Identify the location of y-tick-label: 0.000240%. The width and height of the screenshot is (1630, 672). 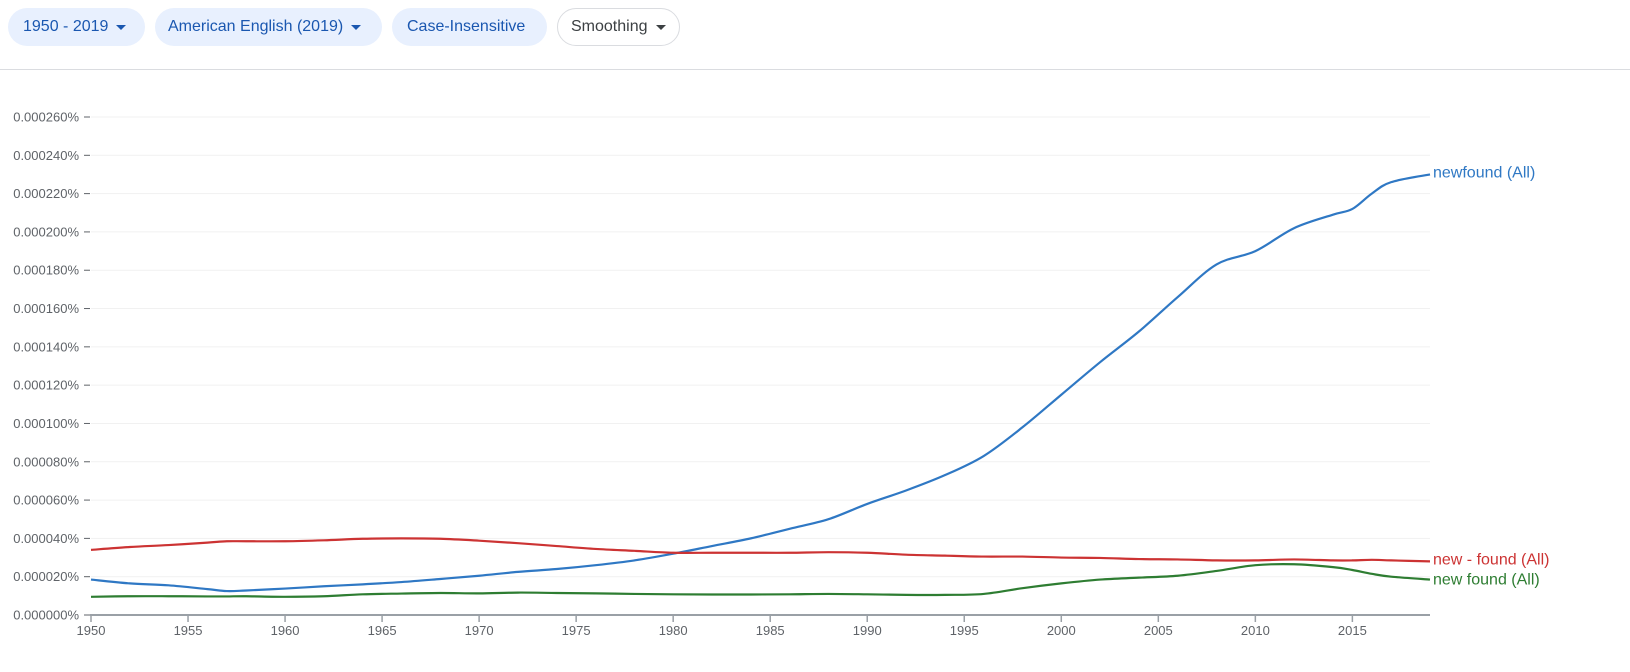
(46, 155).